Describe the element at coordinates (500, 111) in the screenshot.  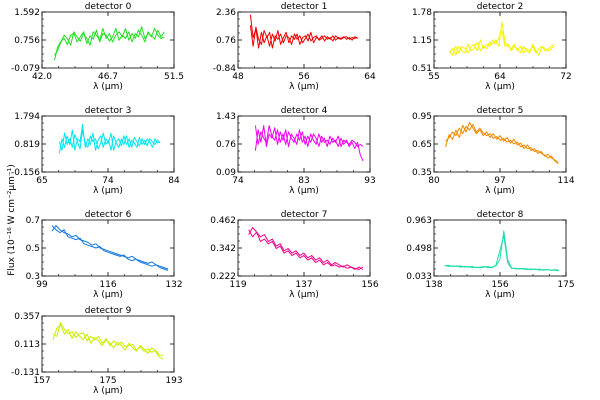
I see `panel-title: detector 5` at that location.